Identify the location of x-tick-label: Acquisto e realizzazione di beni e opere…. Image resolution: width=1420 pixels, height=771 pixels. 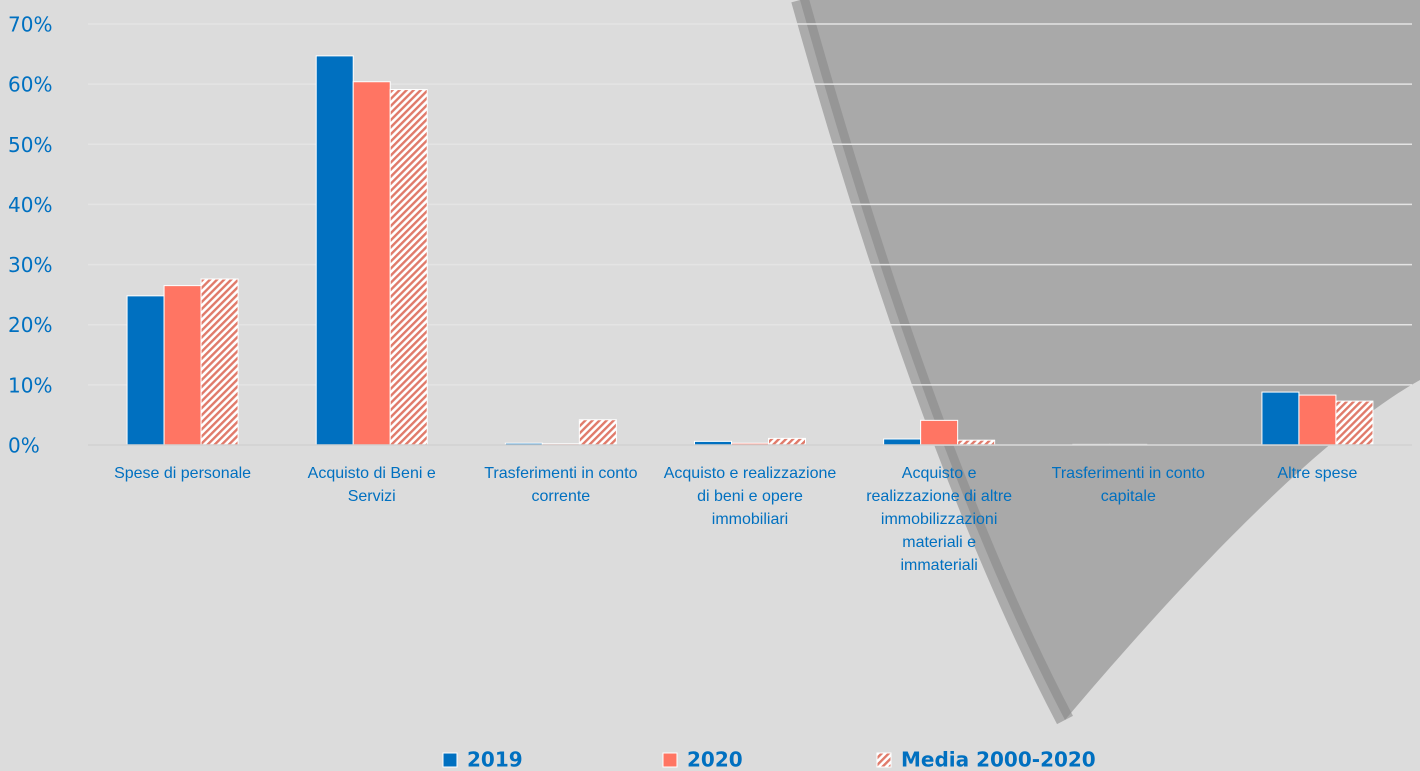
(750, 496).